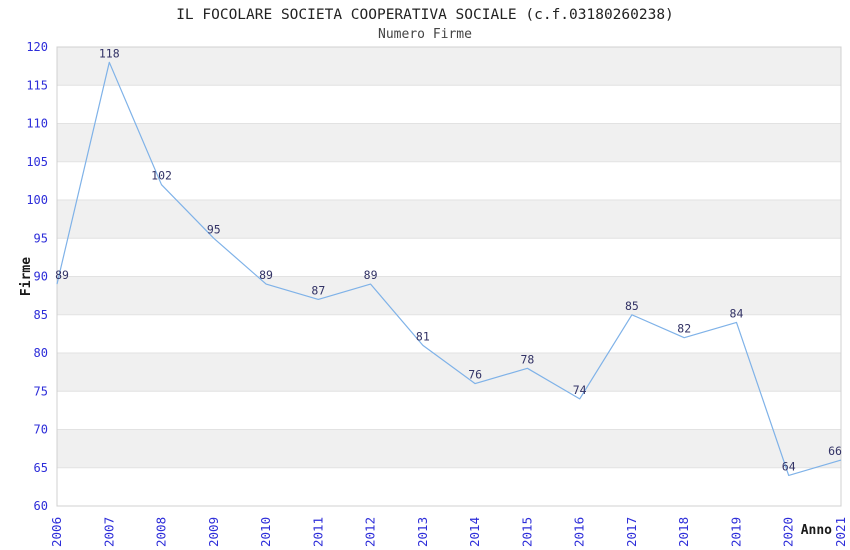  Describe the element at coordinates (370, 532) in the screenshot. I see `x-axis-tick-label: 2012` at that location.